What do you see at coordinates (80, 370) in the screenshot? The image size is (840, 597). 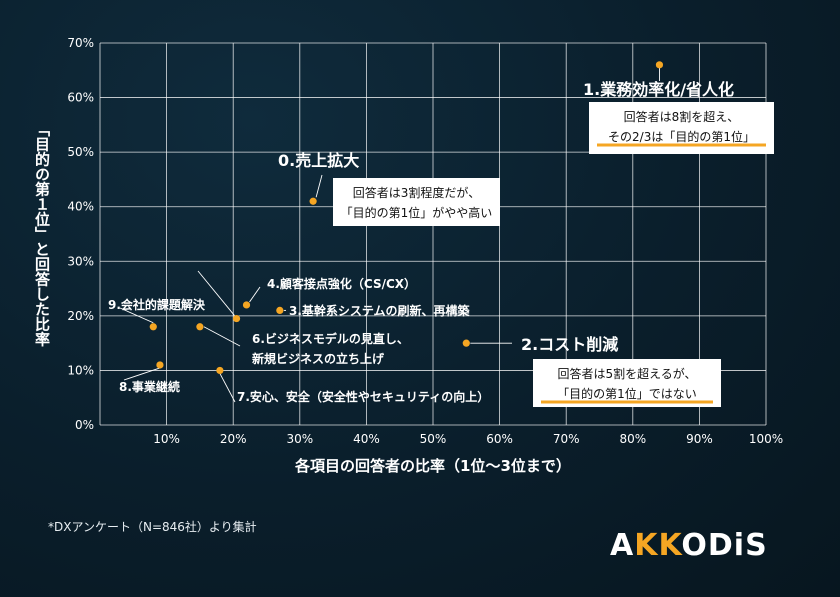 I see `y-tick-label: 10%` at bounding box center [80, 370].